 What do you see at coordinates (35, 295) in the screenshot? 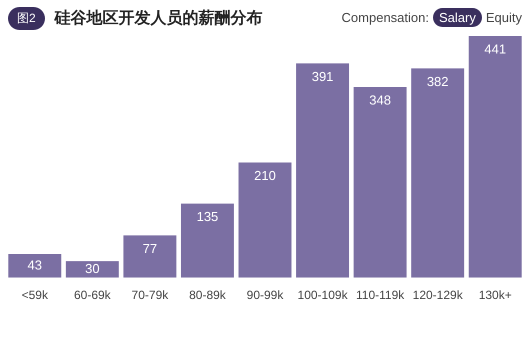
I see `x-tick-label: <59k` at bounding box center [35, 295].